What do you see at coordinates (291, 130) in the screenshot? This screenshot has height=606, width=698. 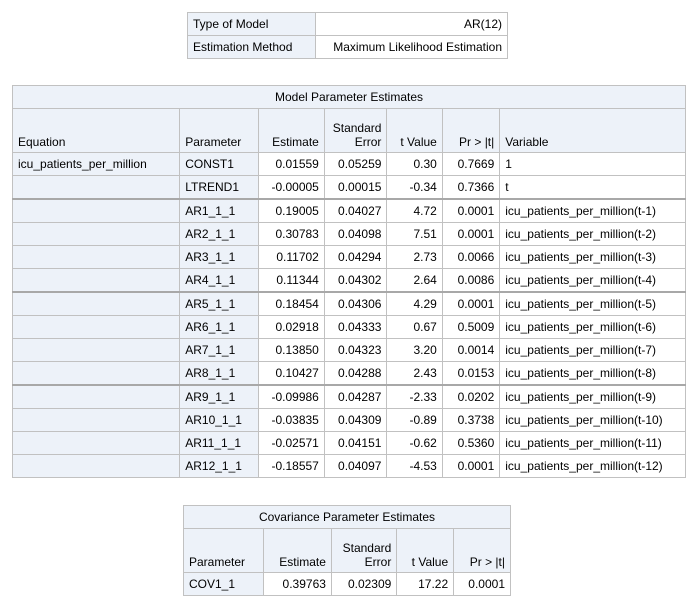 I see `col-header-estimate: Estimate` at bounding box center [291, 130].